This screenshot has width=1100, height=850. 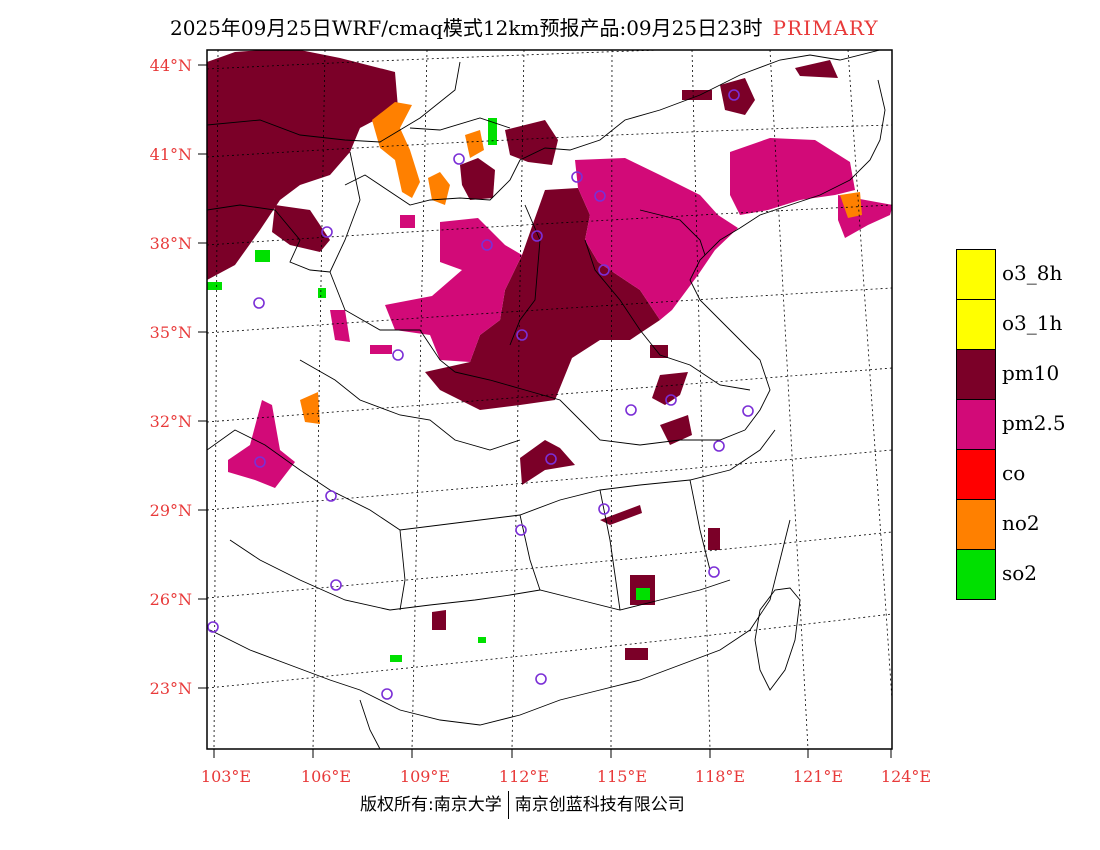 I want to click on footer-left: 版权所有:南京大学, so click(x=431, y=805).